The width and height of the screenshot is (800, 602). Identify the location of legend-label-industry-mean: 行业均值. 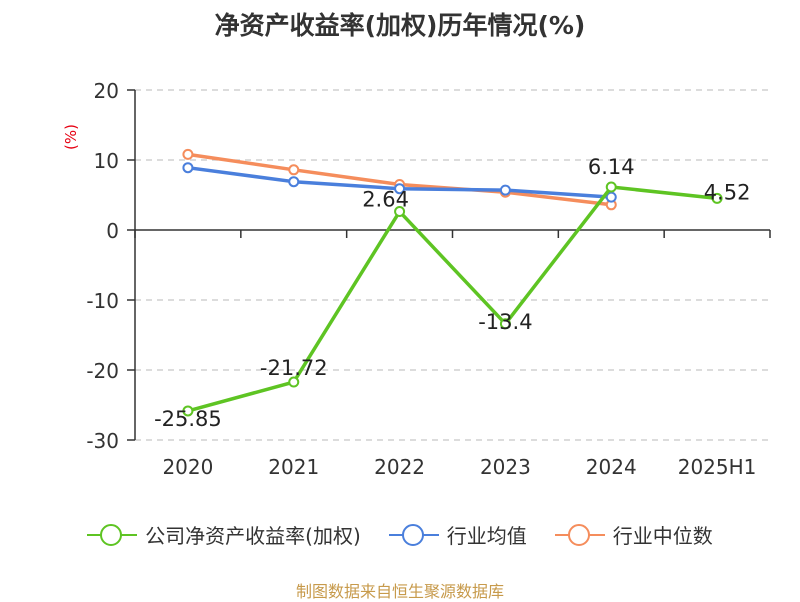
(486, 536).